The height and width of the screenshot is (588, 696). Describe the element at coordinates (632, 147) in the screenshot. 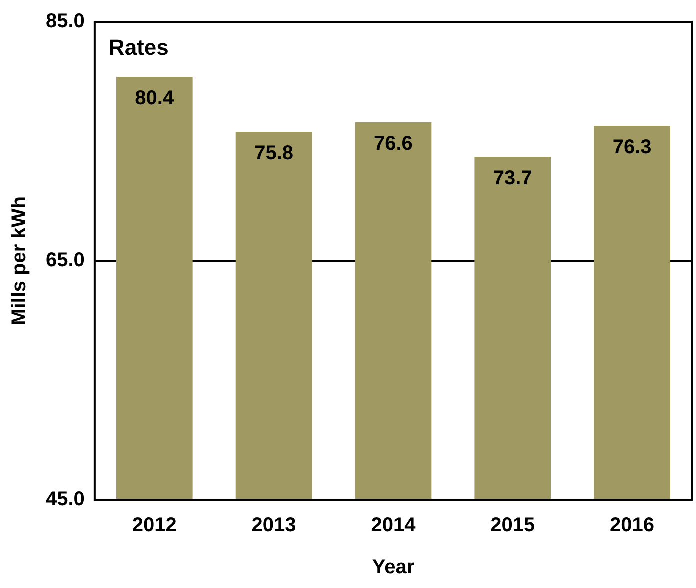

I see `data-label: 76.3` at that location.